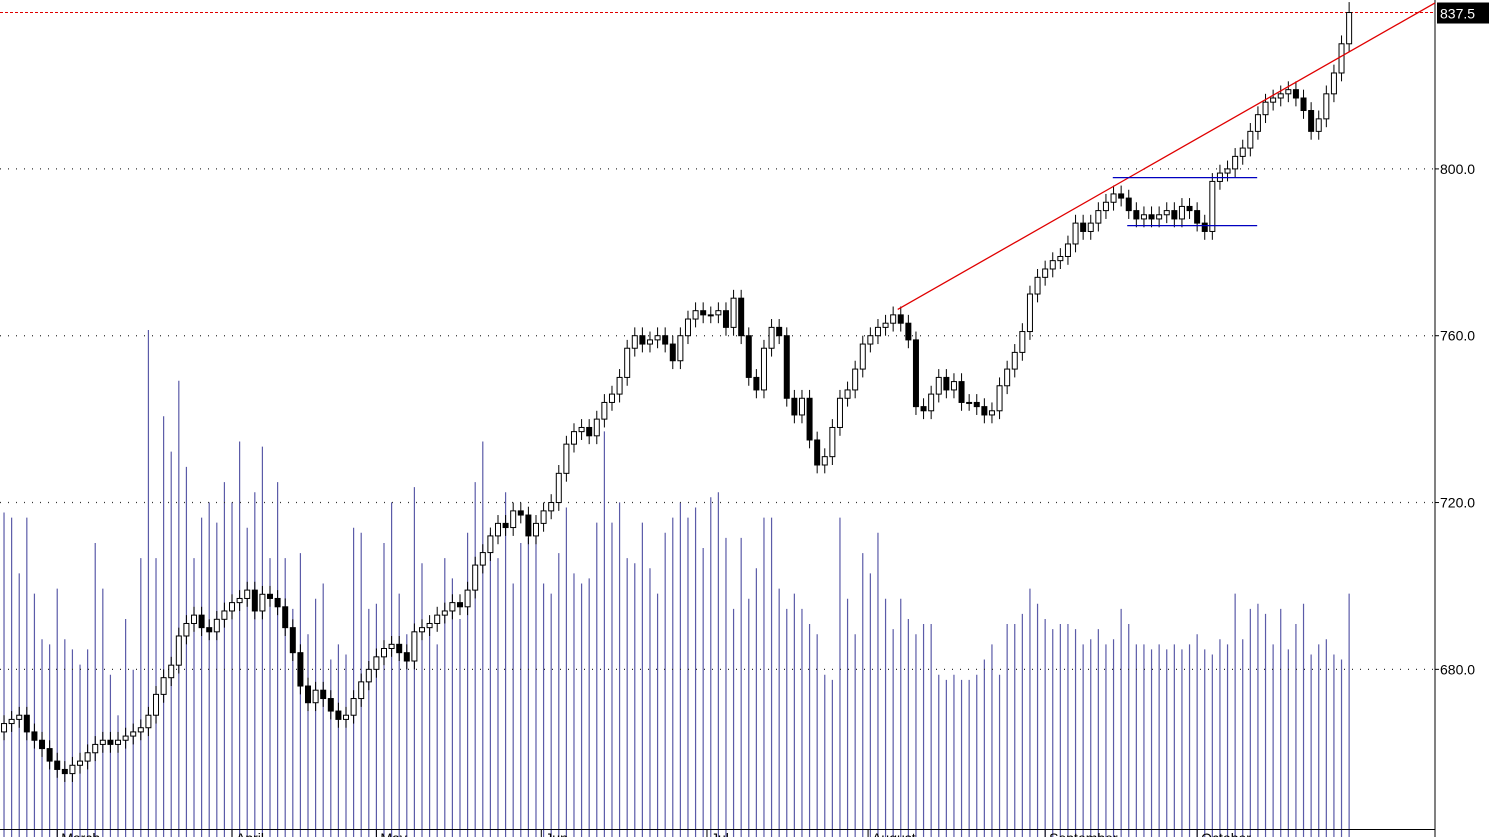 Image resolution: width=1489 pixels, height=837 pixels. I want to click on last-price-label: 837.5, so click(1457, 14).